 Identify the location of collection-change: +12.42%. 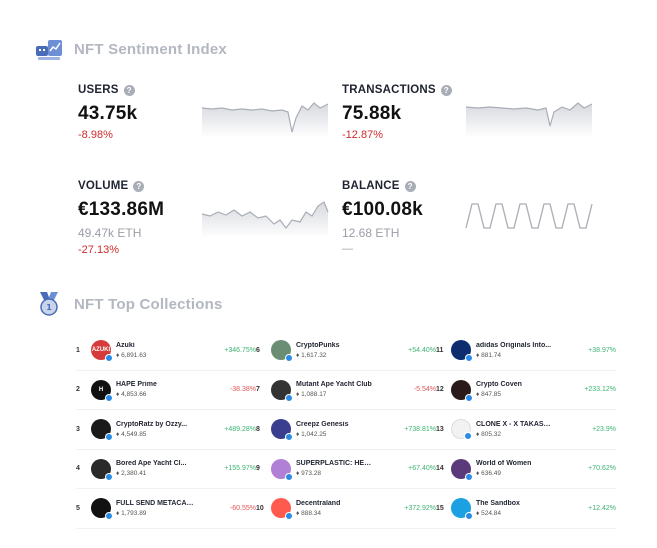
(602, 508).